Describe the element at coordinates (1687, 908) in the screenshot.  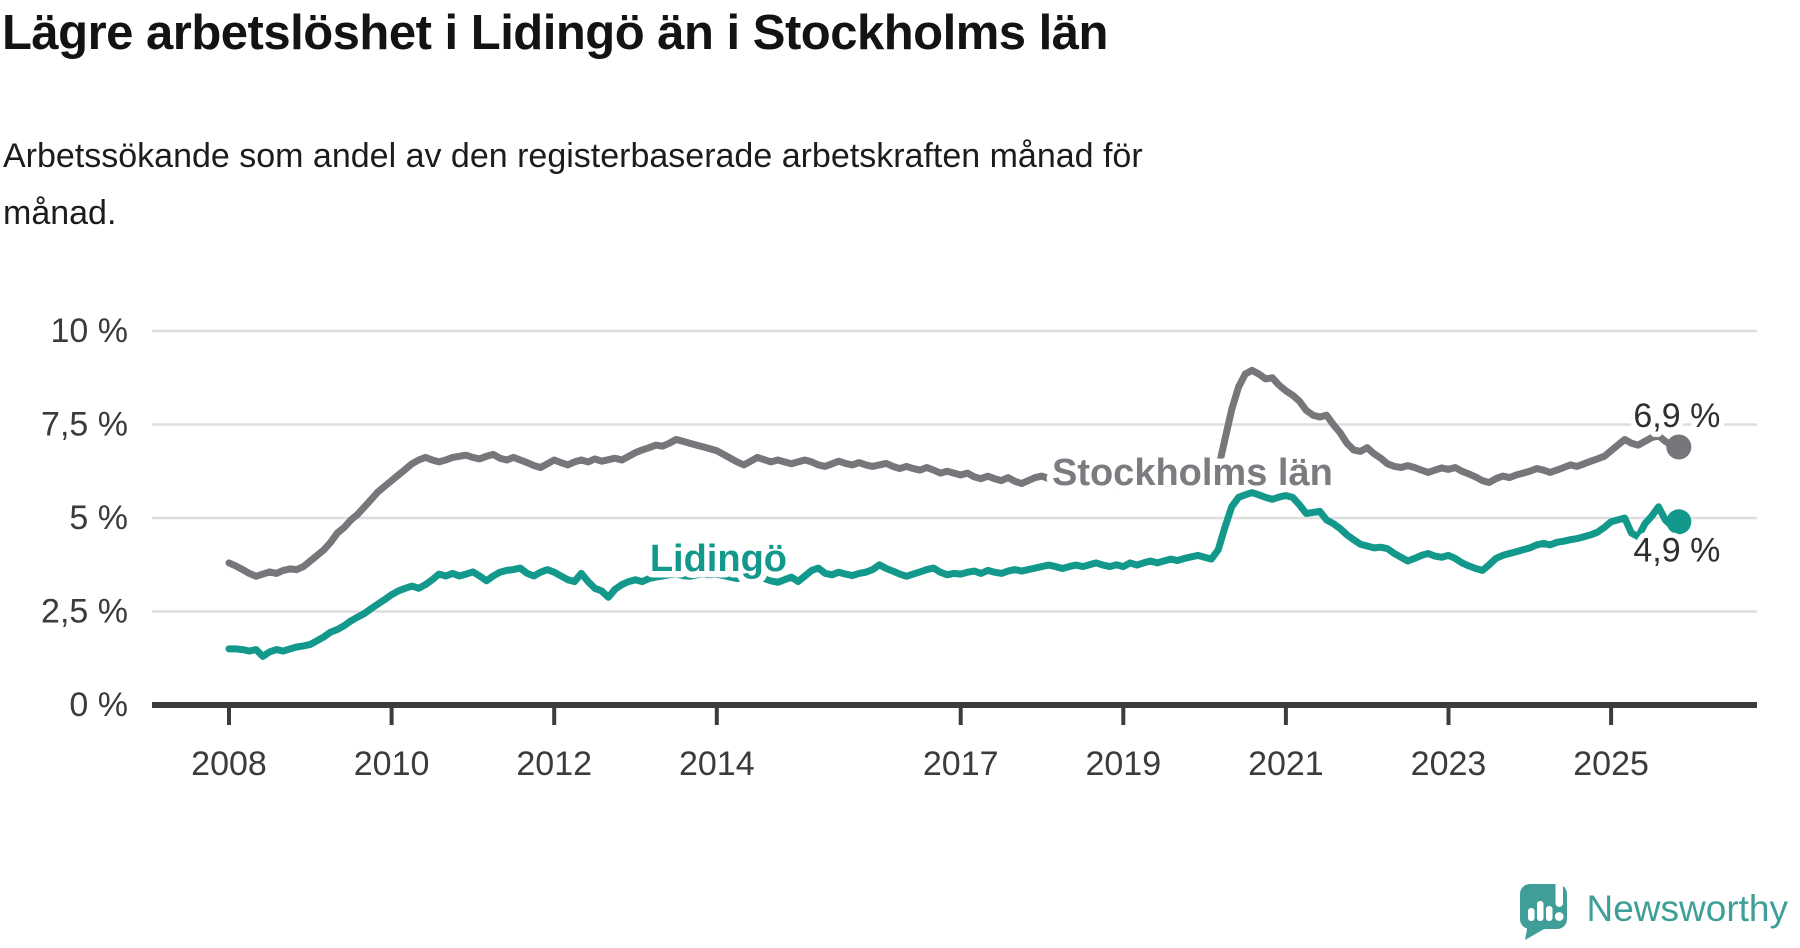
I see `brand-name: Newsworthy` at that location.